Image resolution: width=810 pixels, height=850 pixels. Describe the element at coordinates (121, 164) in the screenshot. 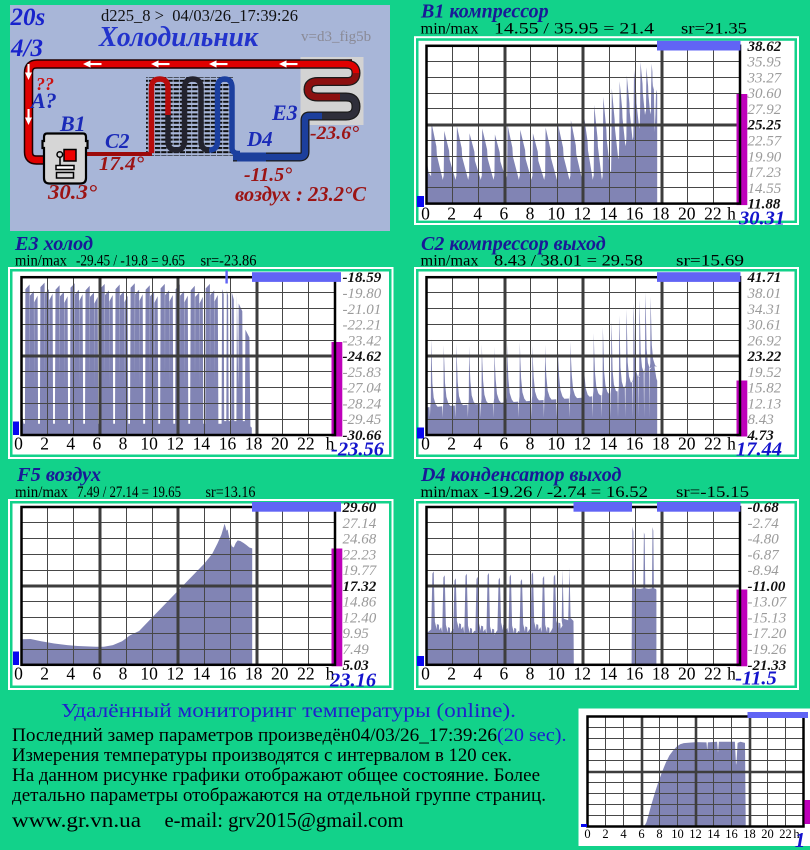

I see `svg-text: 17.4°` at that location.